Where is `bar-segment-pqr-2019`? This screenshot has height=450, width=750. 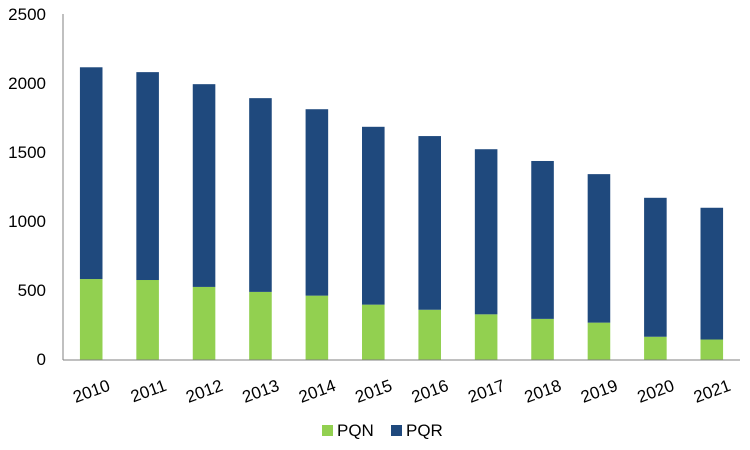
bar-segment-pqr-2019 is located at coordinates (599, 248).